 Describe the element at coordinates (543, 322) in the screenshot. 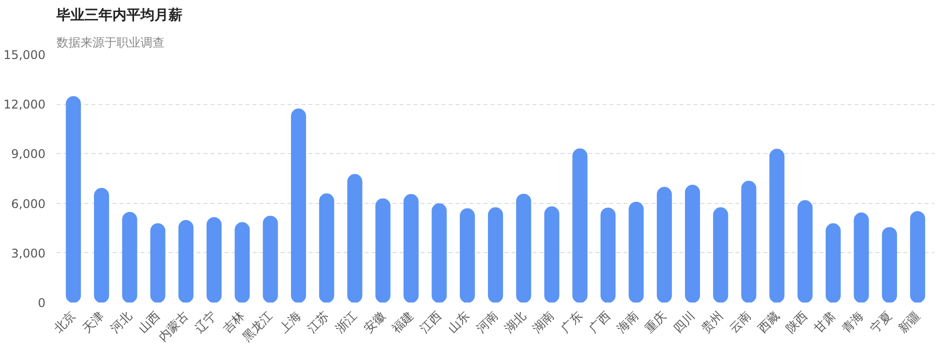

I see `x-tick-label: 湖南` at that location.